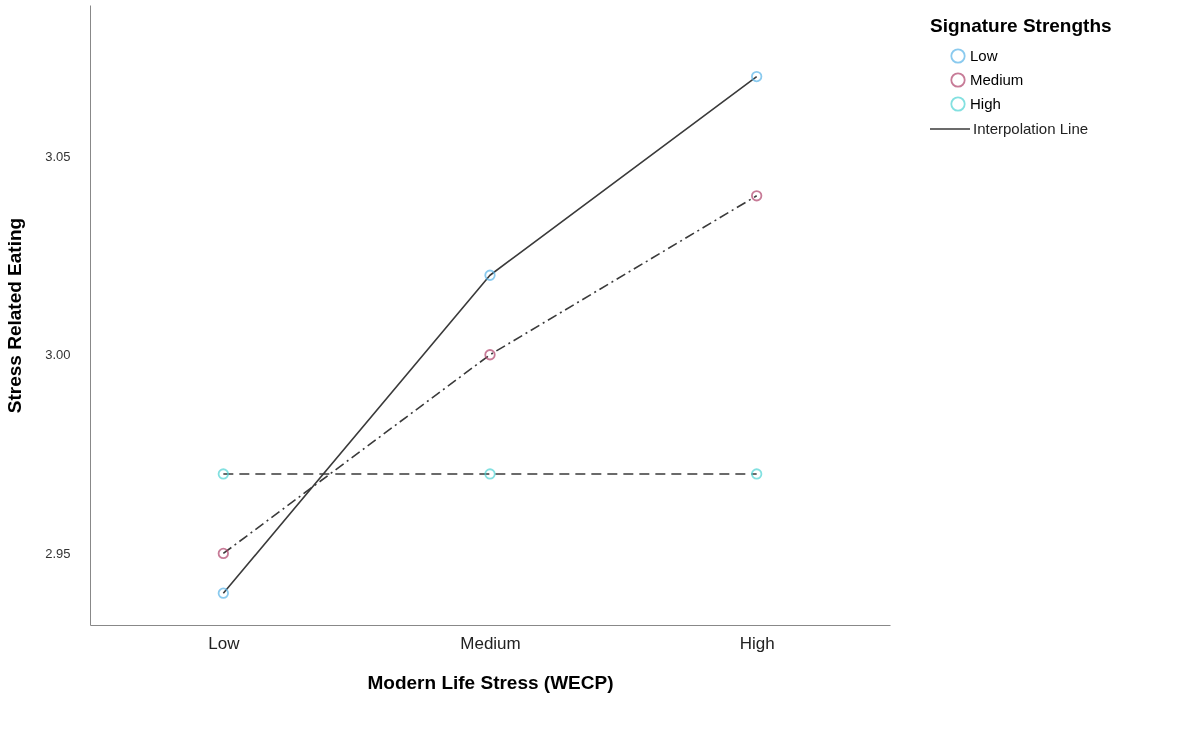  I want to click on y-tick-label: 3.05, so click(58, 156).